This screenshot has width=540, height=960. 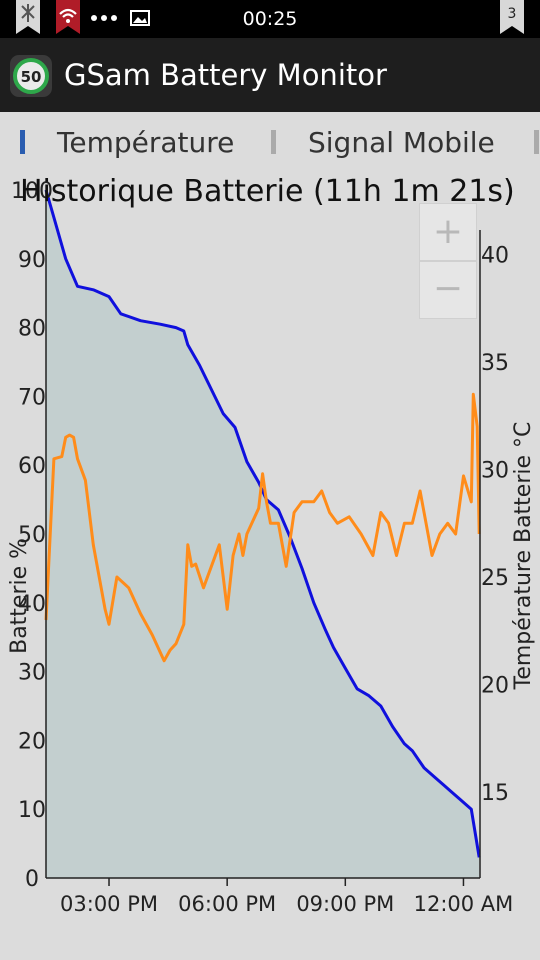 What do you see at coordinates (32, 673) in the screenshot?
I see `y-left-tick-label: 30` at bounding box center [32, 673].